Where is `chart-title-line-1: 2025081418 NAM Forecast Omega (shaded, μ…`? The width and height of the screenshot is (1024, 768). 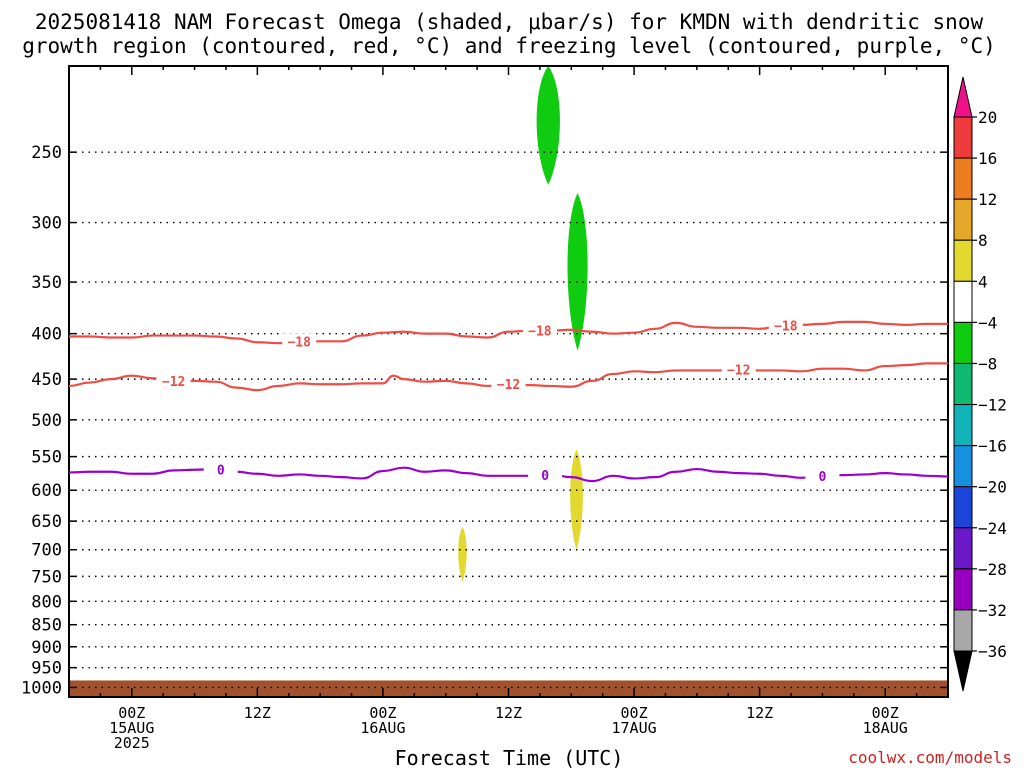 chart-title-line-1: 2025081418 NAM Forecast Omega (shaded, μ… is located at coordinates (509, 22).